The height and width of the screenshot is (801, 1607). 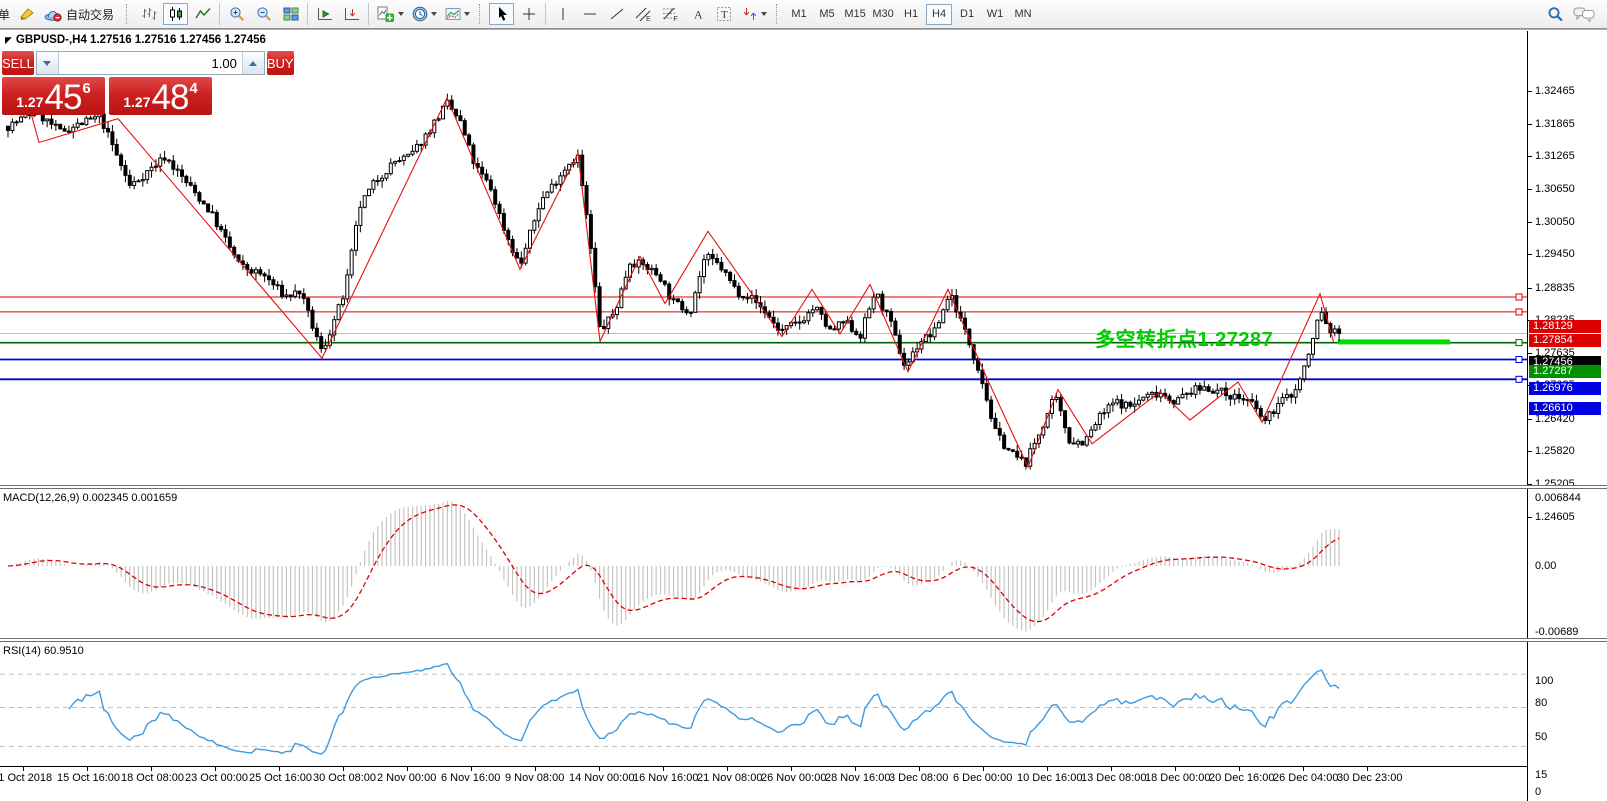 I want to click on sell-button: SELL, so click(x=18, y=63).